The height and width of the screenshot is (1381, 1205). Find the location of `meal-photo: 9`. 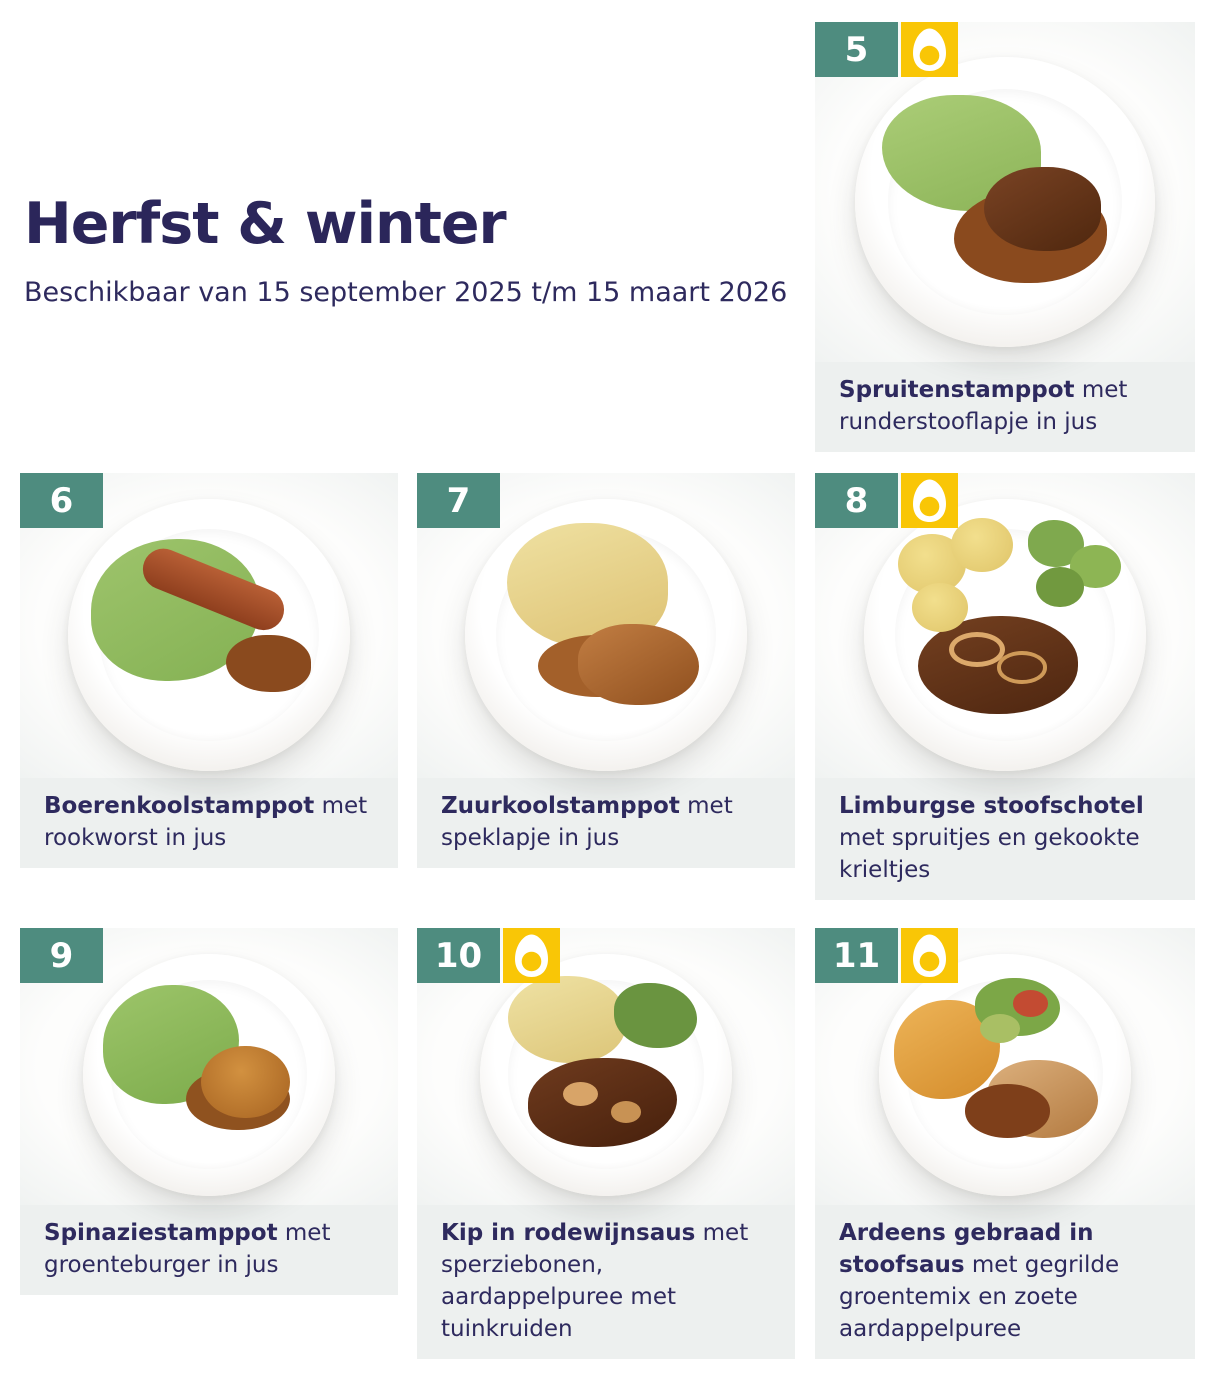

meal-photo: 9 is located at coordinates (209, 1066).